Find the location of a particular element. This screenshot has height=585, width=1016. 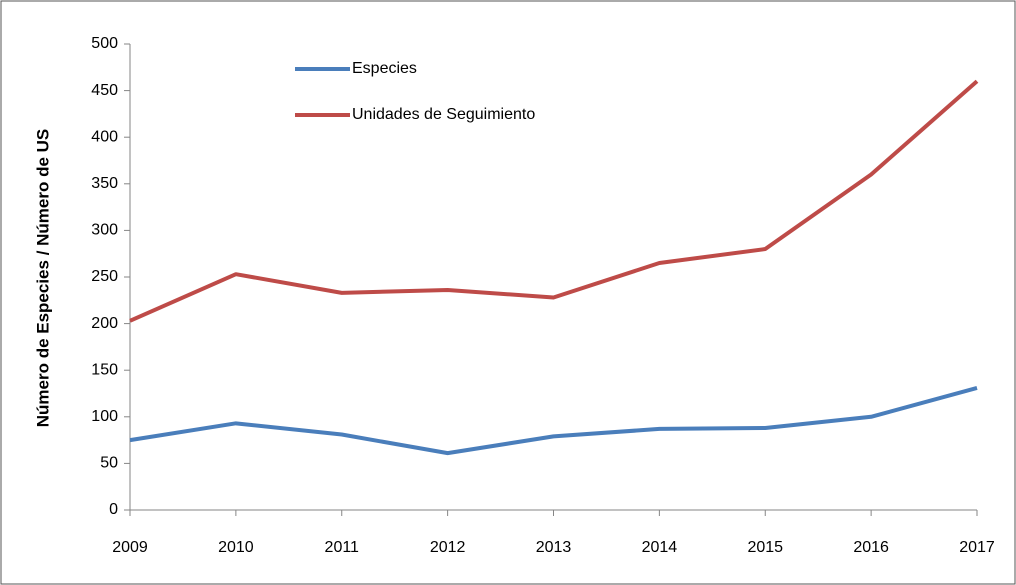

y-tick-label: 350 is located at coordinates (104, 183).